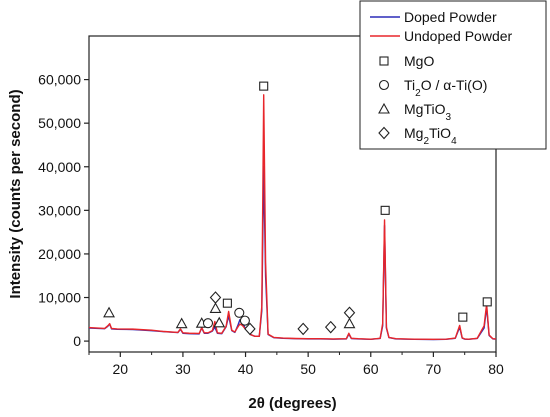  What do you see at coordinates (183, 369) in the screenshot?
I see `x-tick-label: 30` at bounding box center [183, 369].